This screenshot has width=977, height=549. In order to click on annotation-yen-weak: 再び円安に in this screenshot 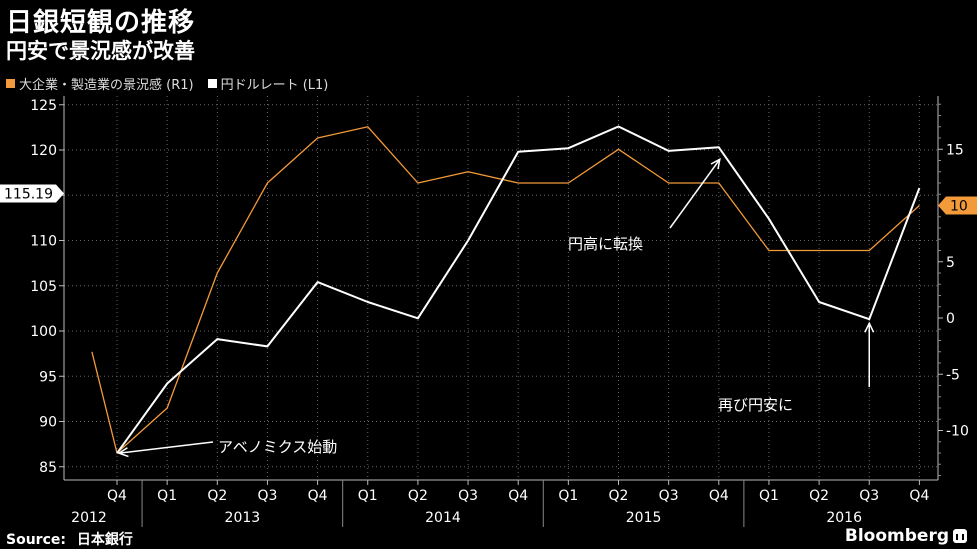, I will do `click(755, 405)`.